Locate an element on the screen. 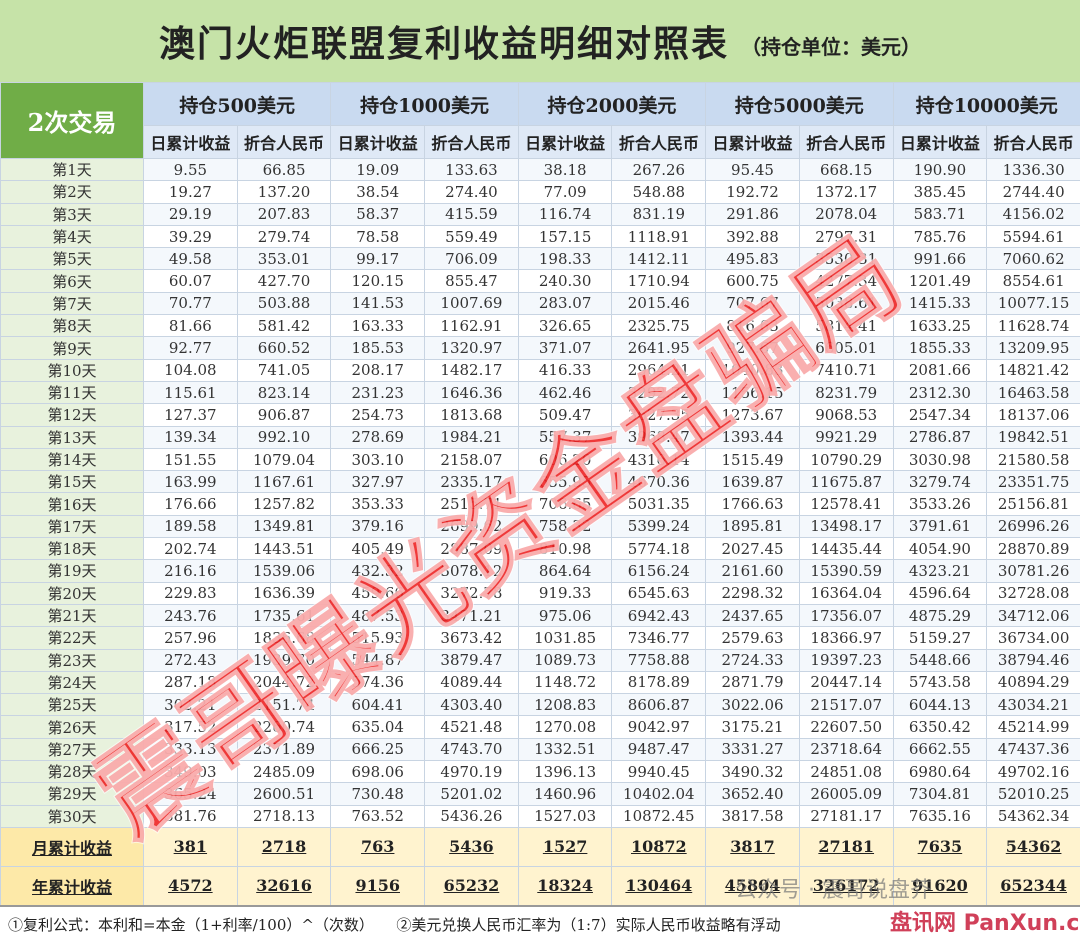 The width and height of the screenshot is (1080, 943). cell: 32728.08 is located at coordinates (1033, 593).